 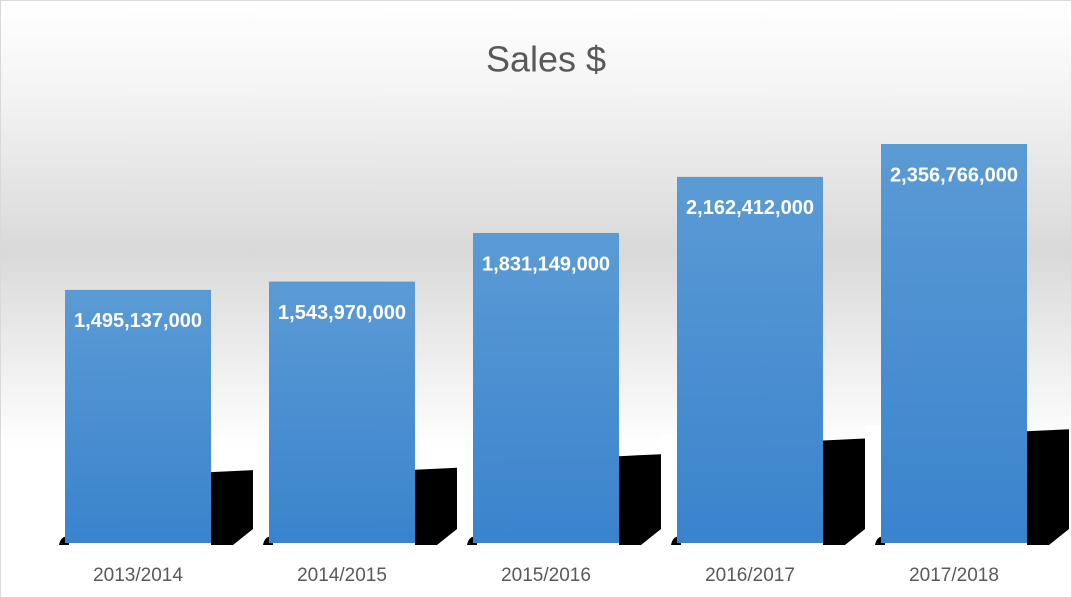 I want to click on data-label: 1,831,149,000, so click(x=546, y=264).